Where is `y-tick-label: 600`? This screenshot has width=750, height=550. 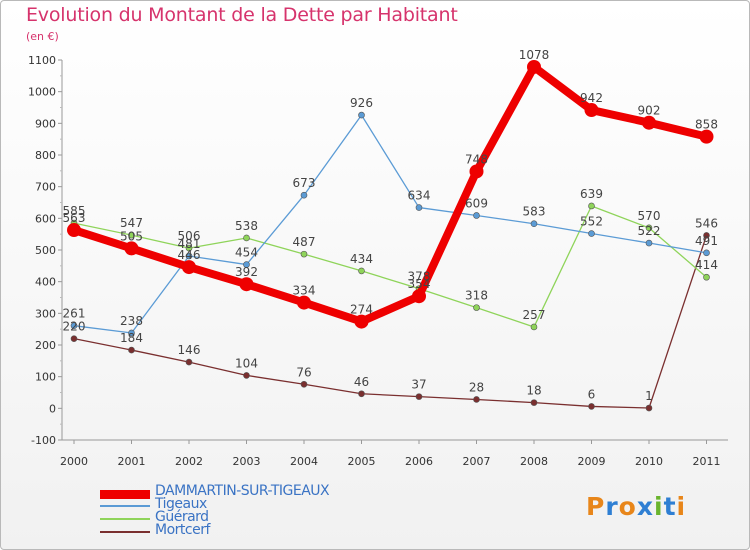 y-tick-label: 600 is located at coordinates (45, 218).